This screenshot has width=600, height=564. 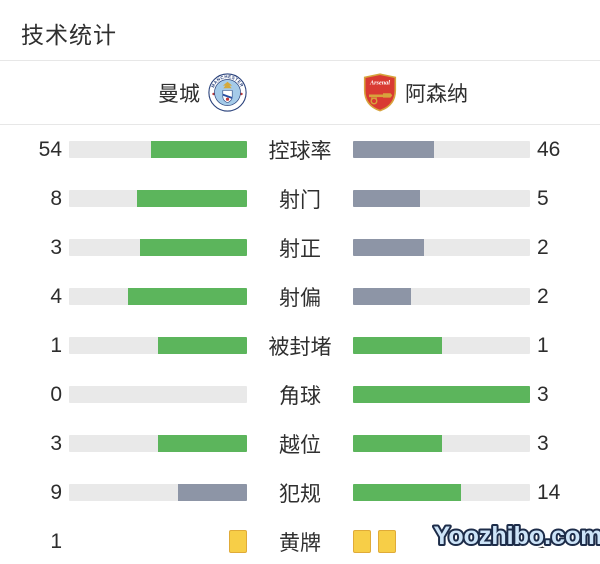 What do you see at coordinates (56, 394) in the screenshot?
I see `home-value: 0` at bounding box center [56, 394].